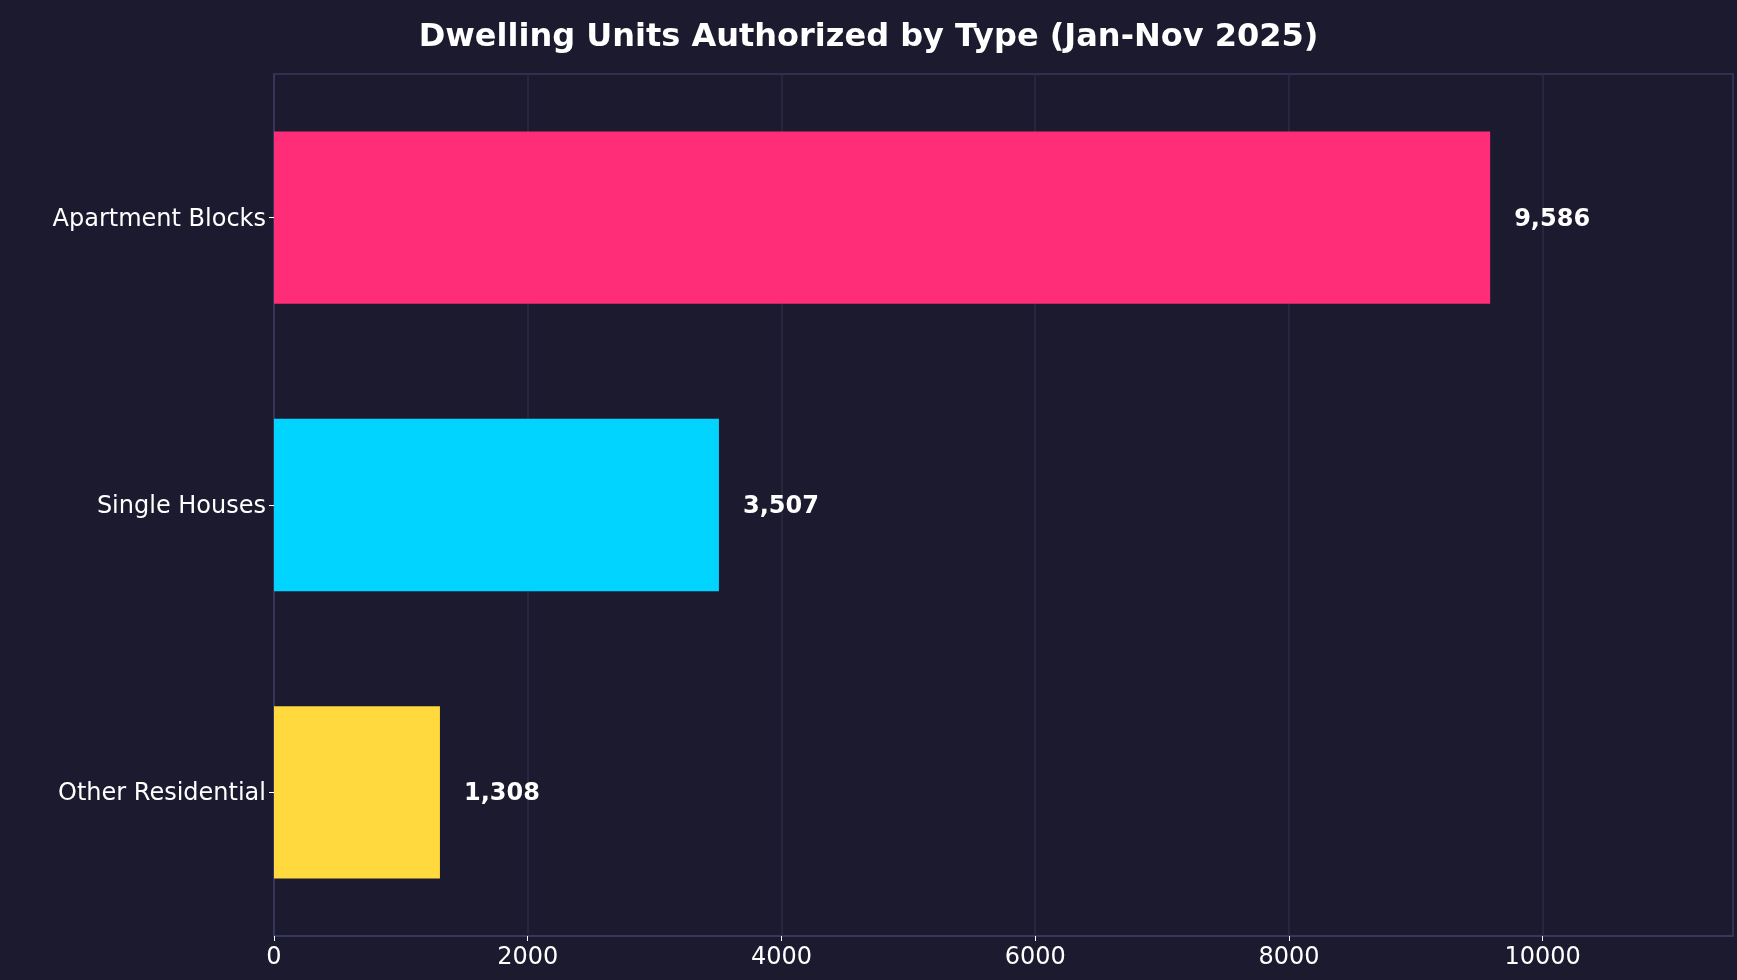  I want to click on x-tick-label: 10000, so click(1542, 956).